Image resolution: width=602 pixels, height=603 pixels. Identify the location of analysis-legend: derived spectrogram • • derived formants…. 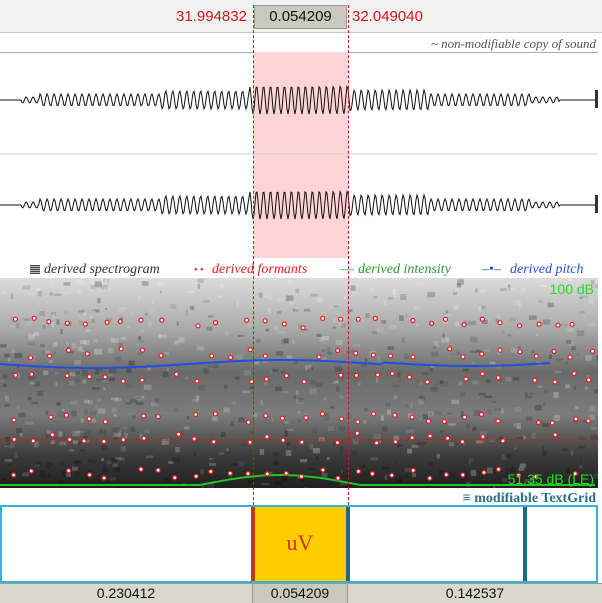
(301, 269).